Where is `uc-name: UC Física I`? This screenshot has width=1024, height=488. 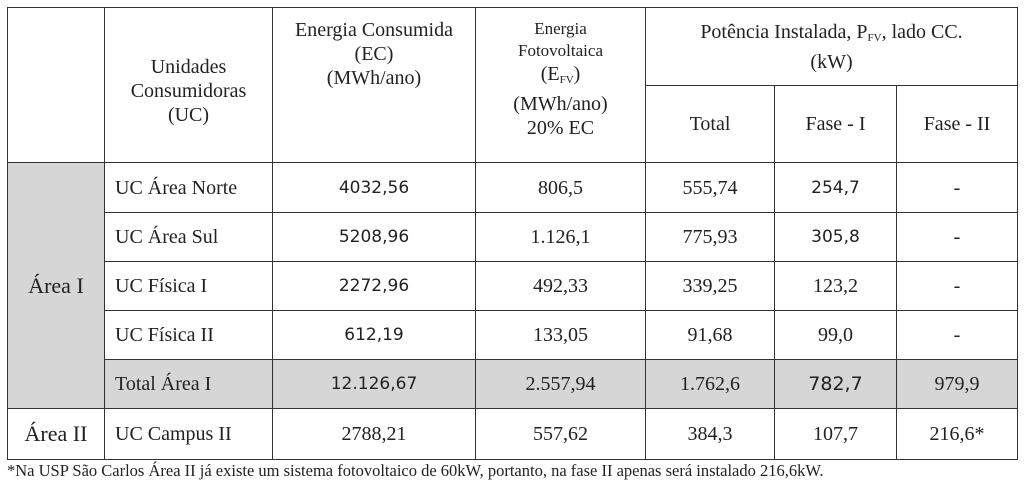
uc-name: UC Física I is located at coordinates (188, 286).